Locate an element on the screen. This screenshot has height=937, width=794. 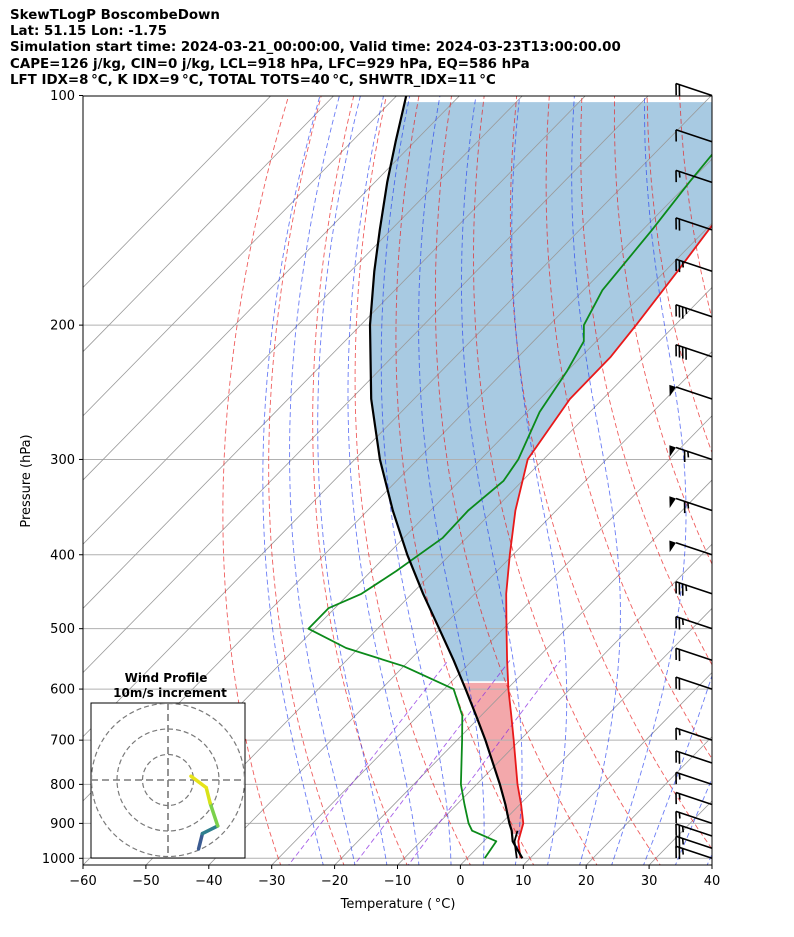
y-tick-label: 700 is located at coordinates (62, 741).